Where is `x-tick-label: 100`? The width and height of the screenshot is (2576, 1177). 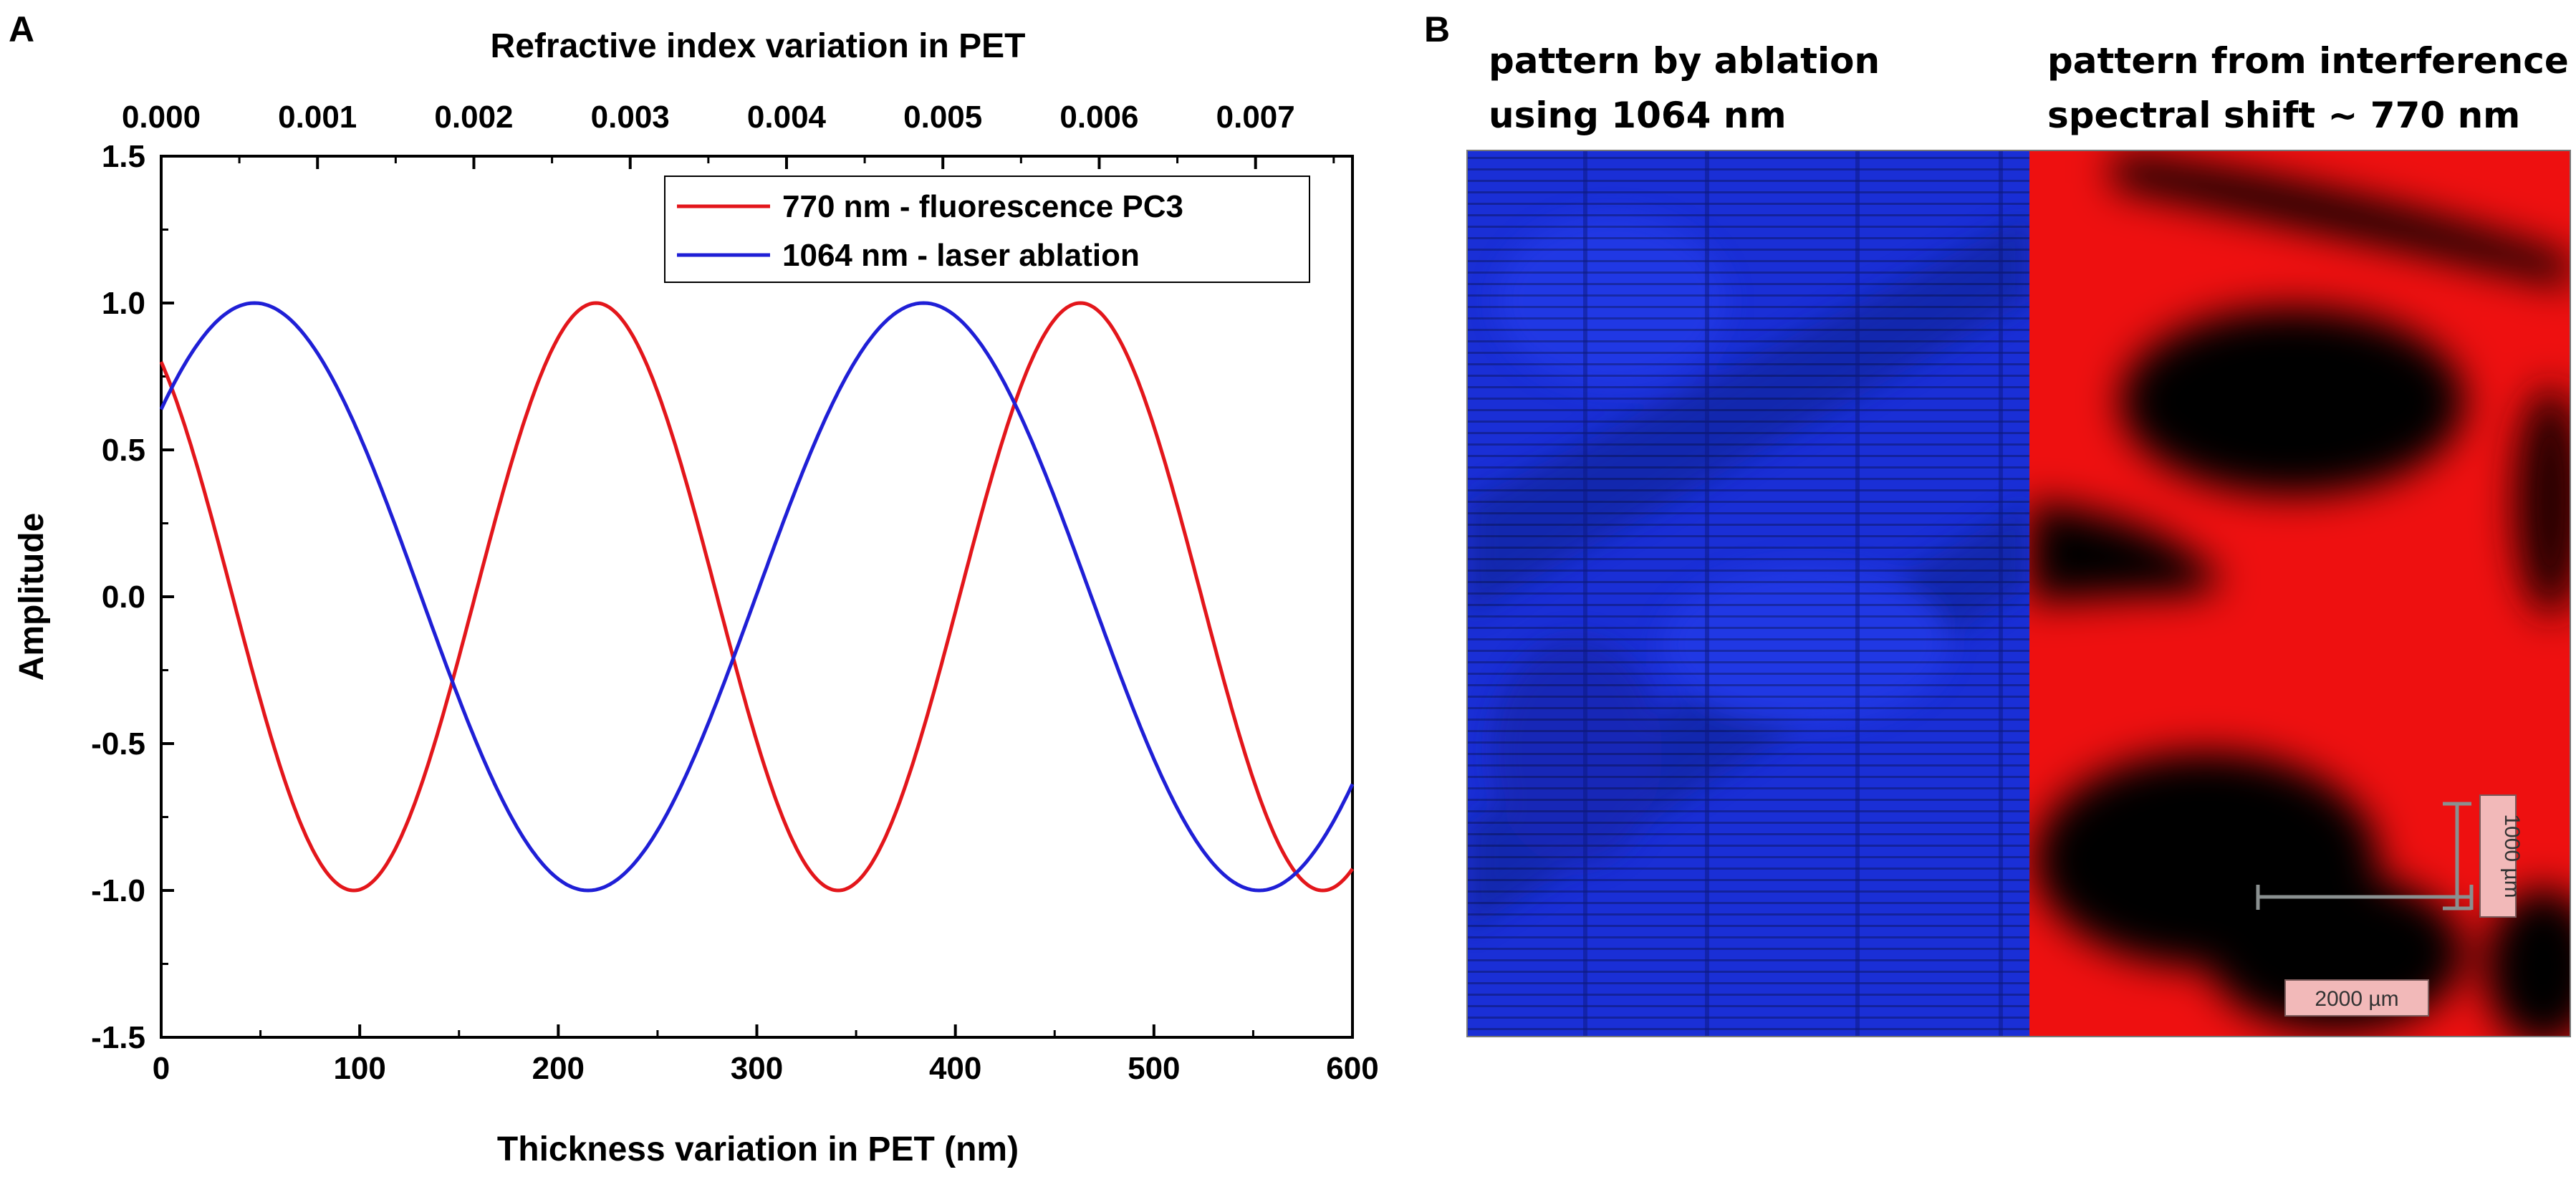 x-tick-label: 100 is located at coordinates (359, 1068).